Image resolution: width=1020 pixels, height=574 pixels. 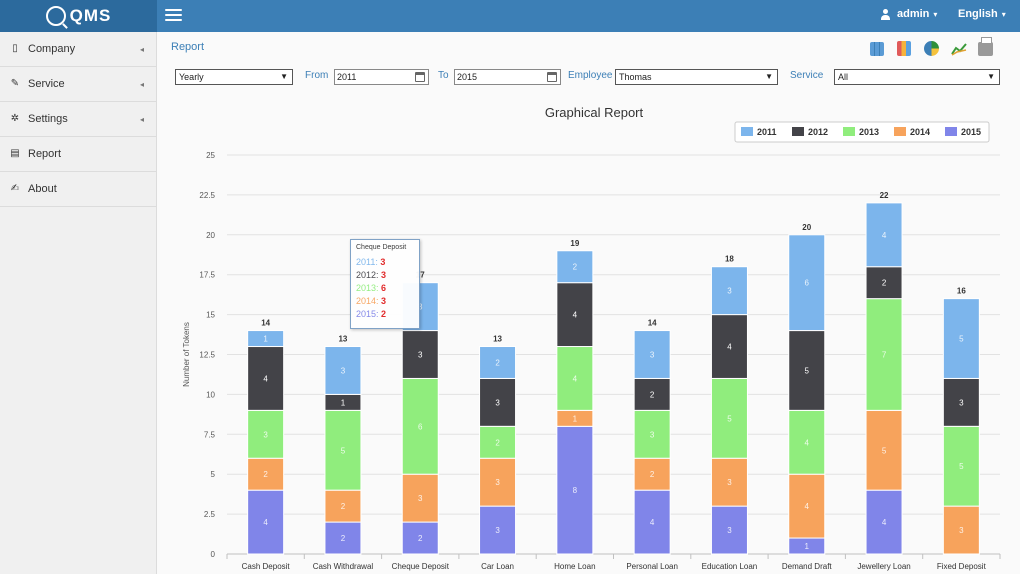 What do you see at coordinates (767, 132) in the screenshot?
I see `legend-label: 2011` at bounding box center [767, 132].